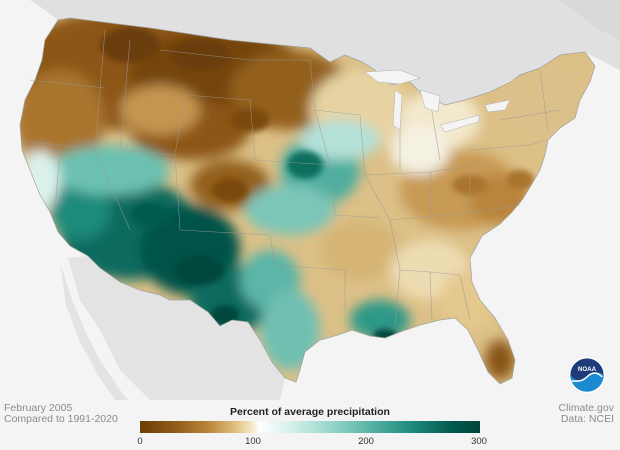 This screenshot has width=620, height=450. I want to click on legend-tick-300: 300, so click(479, 441).